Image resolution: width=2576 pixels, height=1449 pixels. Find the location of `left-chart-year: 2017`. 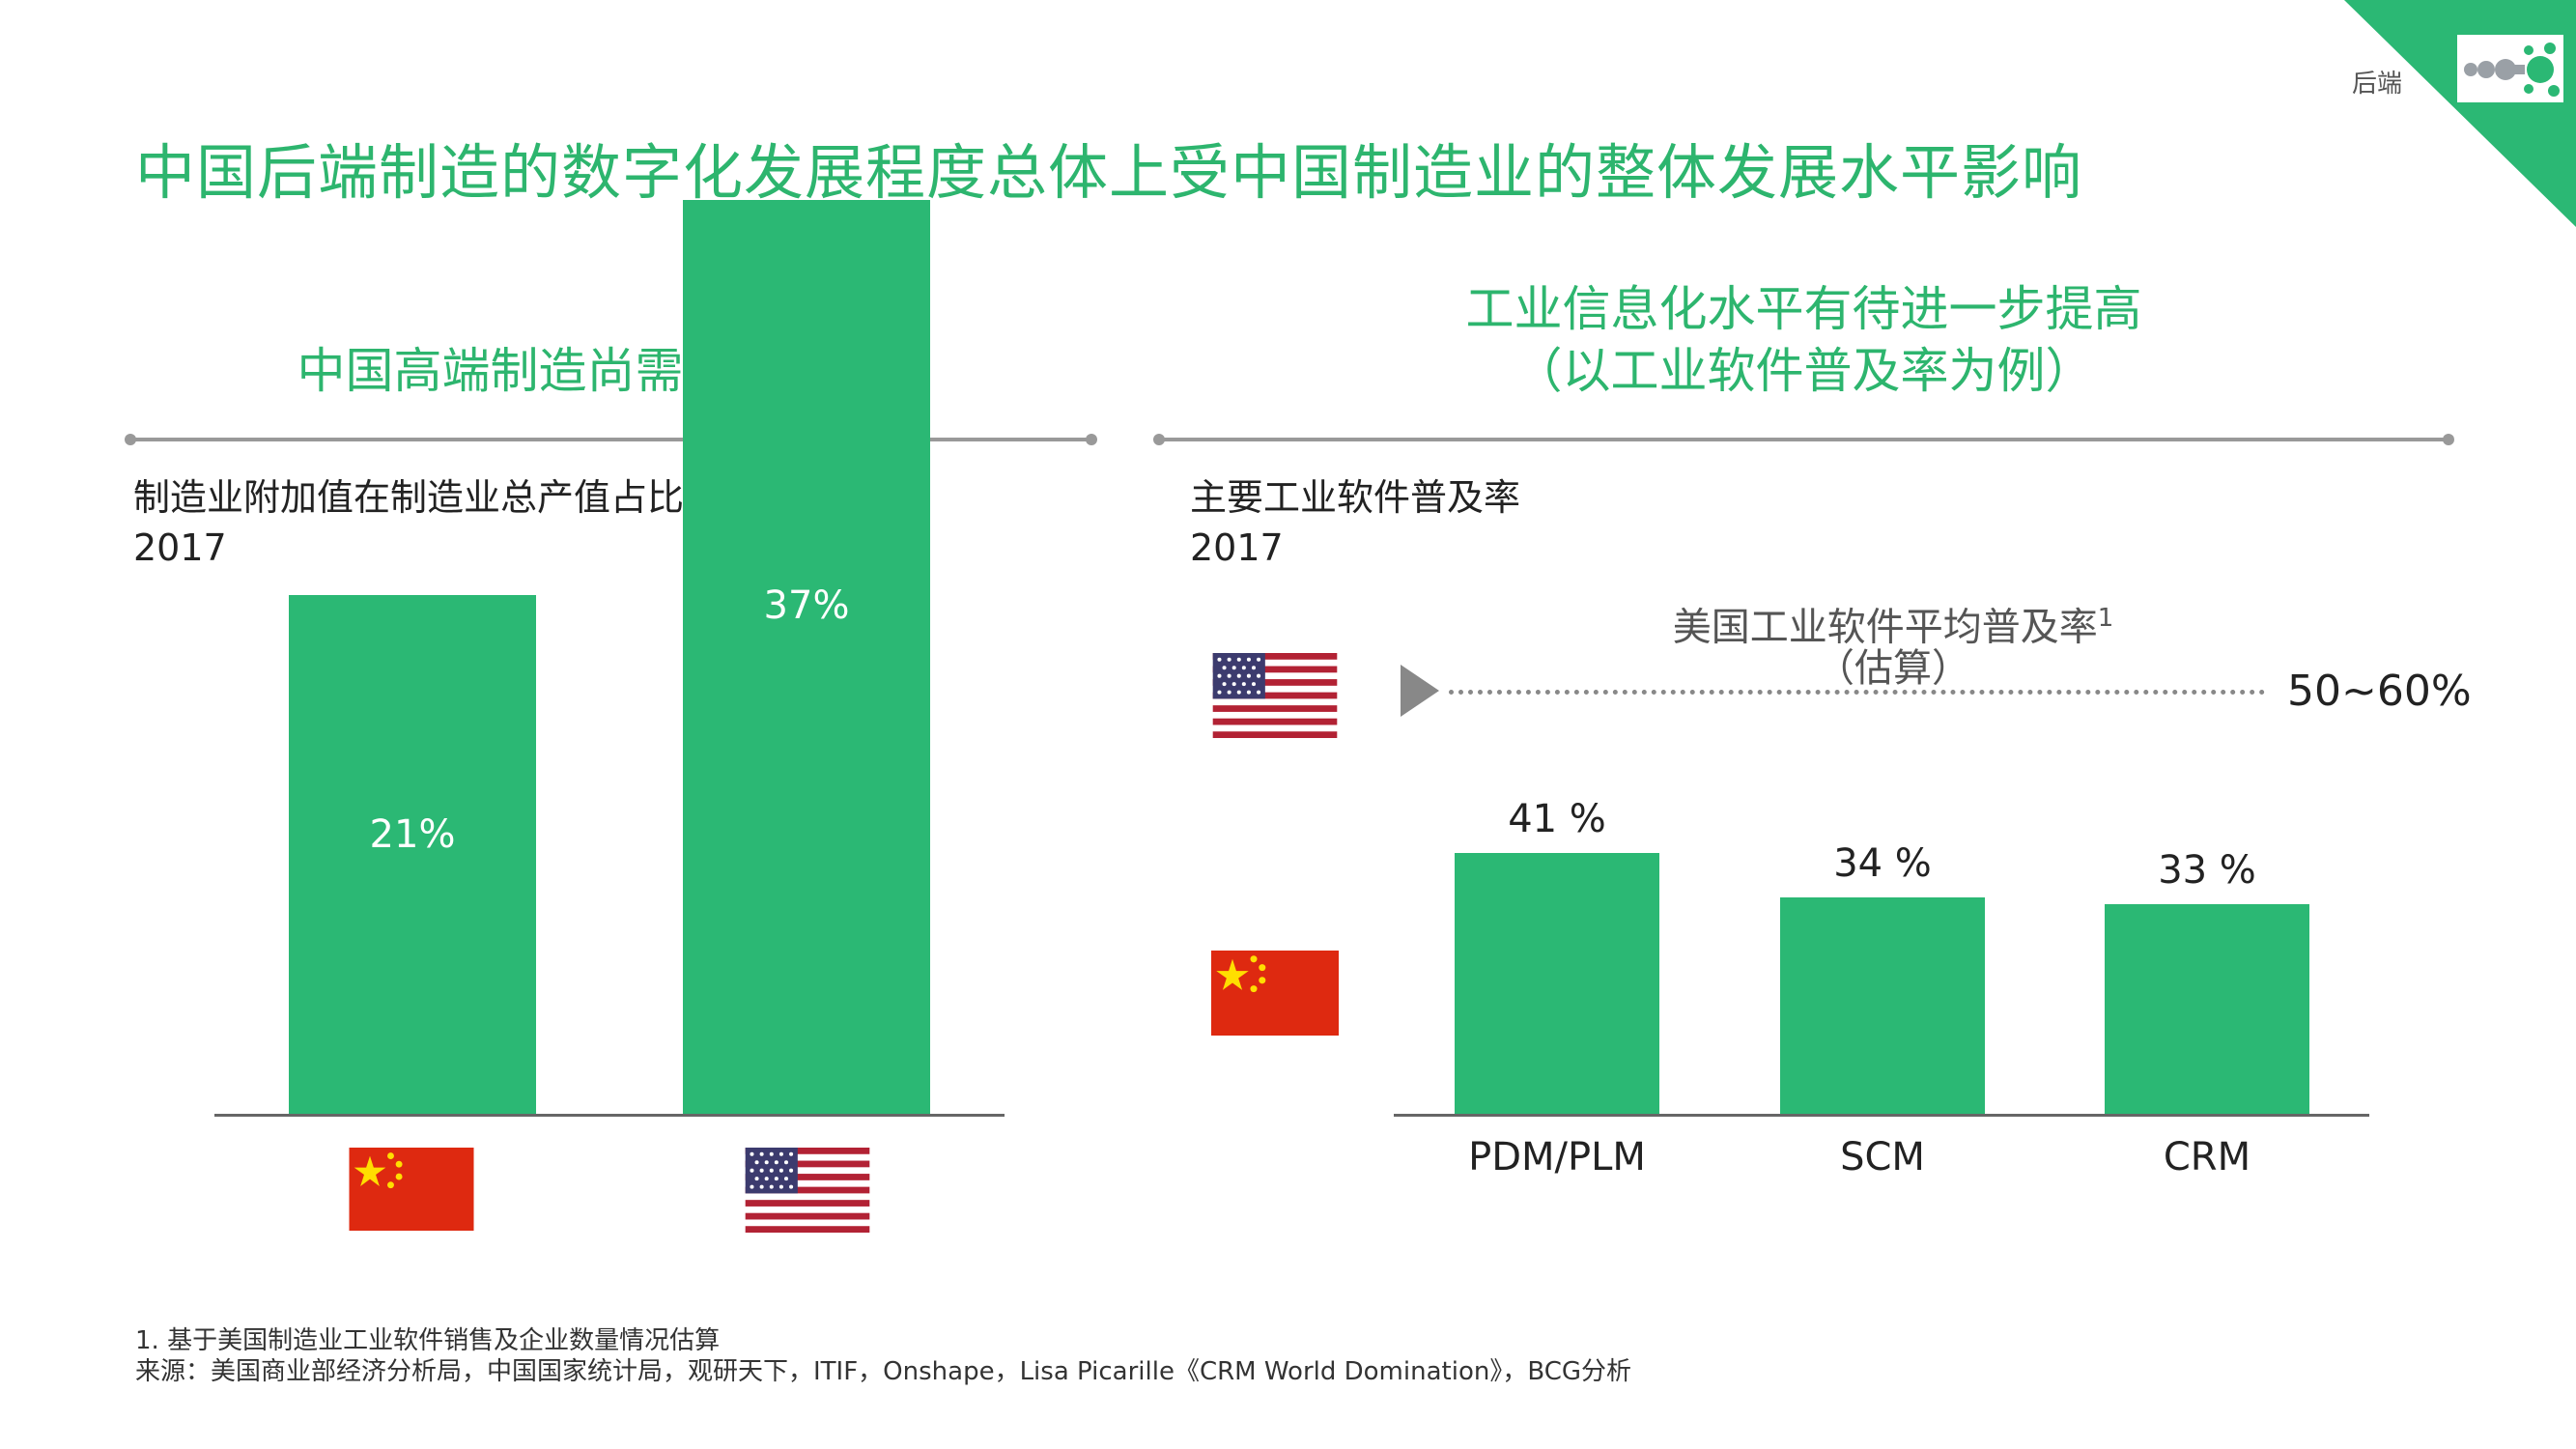

left-chart-year: 2017 is located at coordinates (180, 547).